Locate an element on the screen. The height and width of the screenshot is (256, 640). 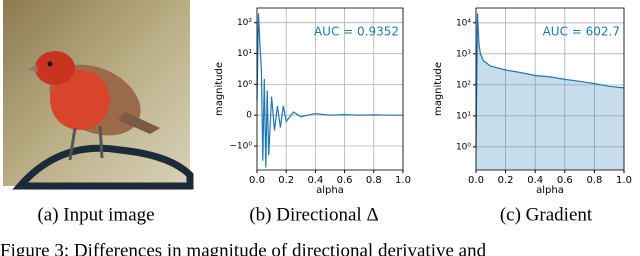
y-tick-label: 10³ is located at coordinates (463, 54).